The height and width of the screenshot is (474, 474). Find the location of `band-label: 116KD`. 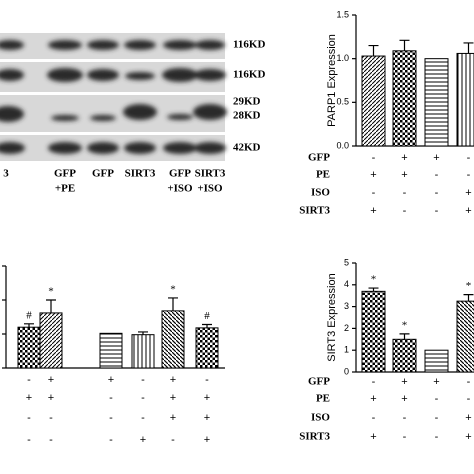

band-label: 116KD is located at coordinates (249, 75).